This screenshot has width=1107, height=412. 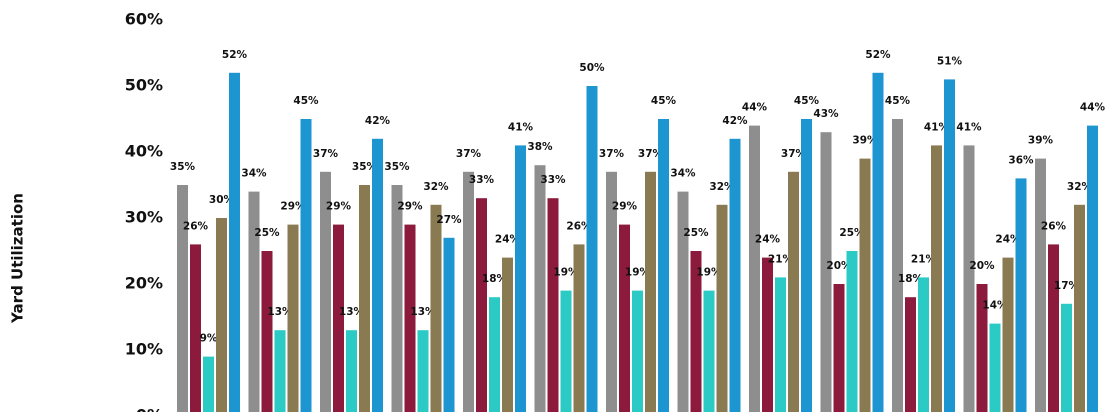 I want to click on value-label: 36%, so click(x=1021, y=160).